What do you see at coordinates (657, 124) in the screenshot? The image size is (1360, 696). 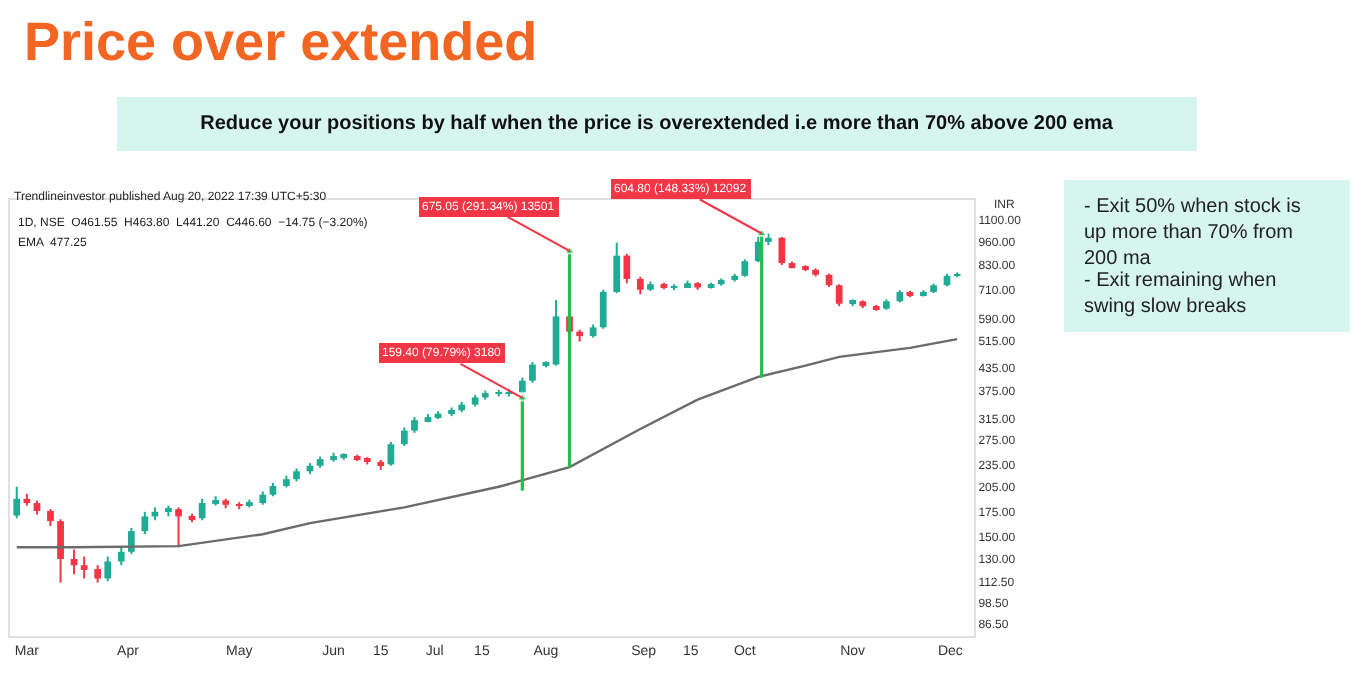 I see `chart-subtitle: Reduce your positions by half when the price is overextended i.e more than 70% above 200 ema` at bounding box center [657, 124].